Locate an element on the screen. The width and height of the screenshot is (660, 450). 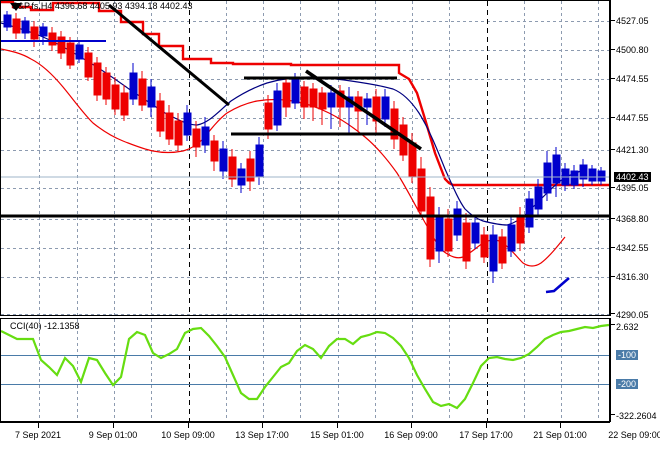
date-axis-tick: 22 Sep 09:00 is located at coordinates (634, 435).